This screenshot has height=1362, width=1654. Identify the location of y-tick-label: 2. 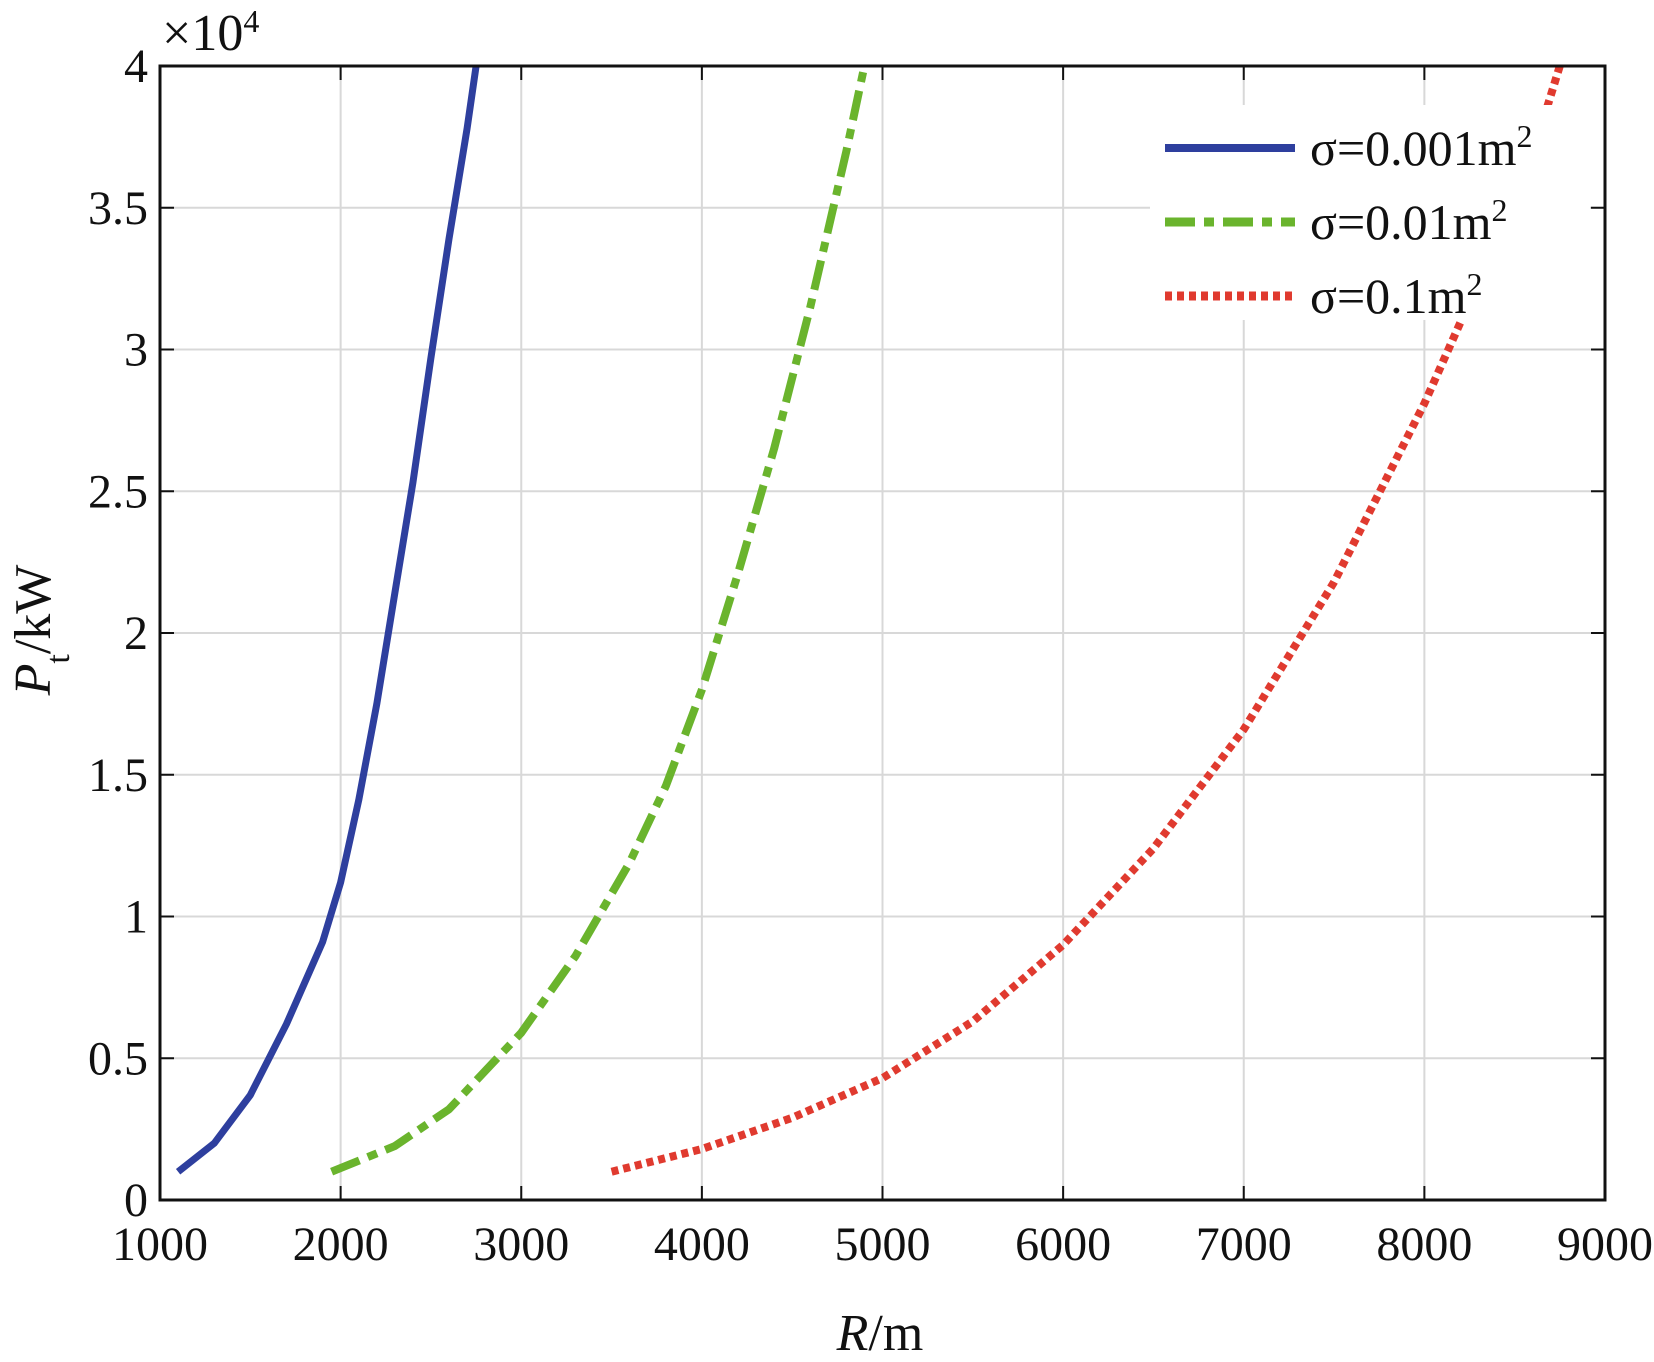
(136, 633).